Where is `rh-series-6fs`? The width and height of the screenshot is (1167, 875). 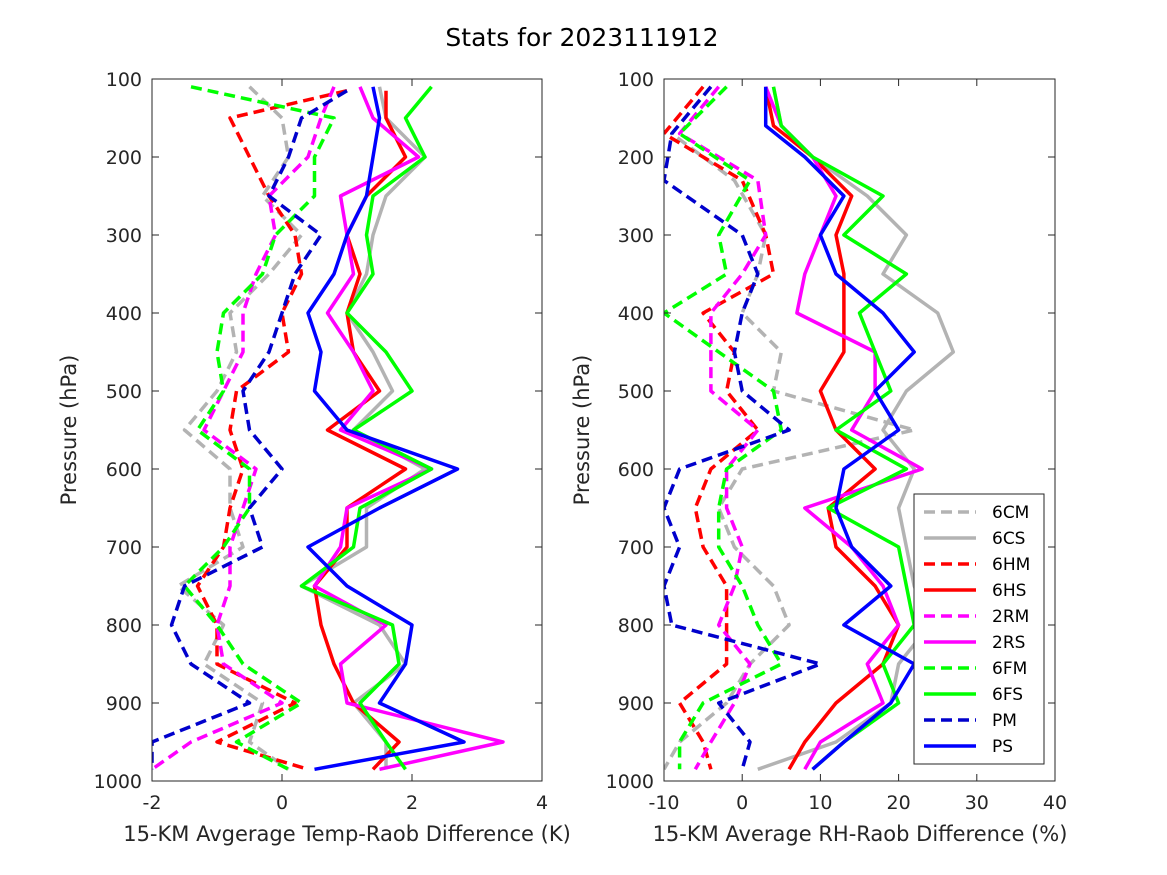 rh-series-6fs is located at coordinates (843, 428).